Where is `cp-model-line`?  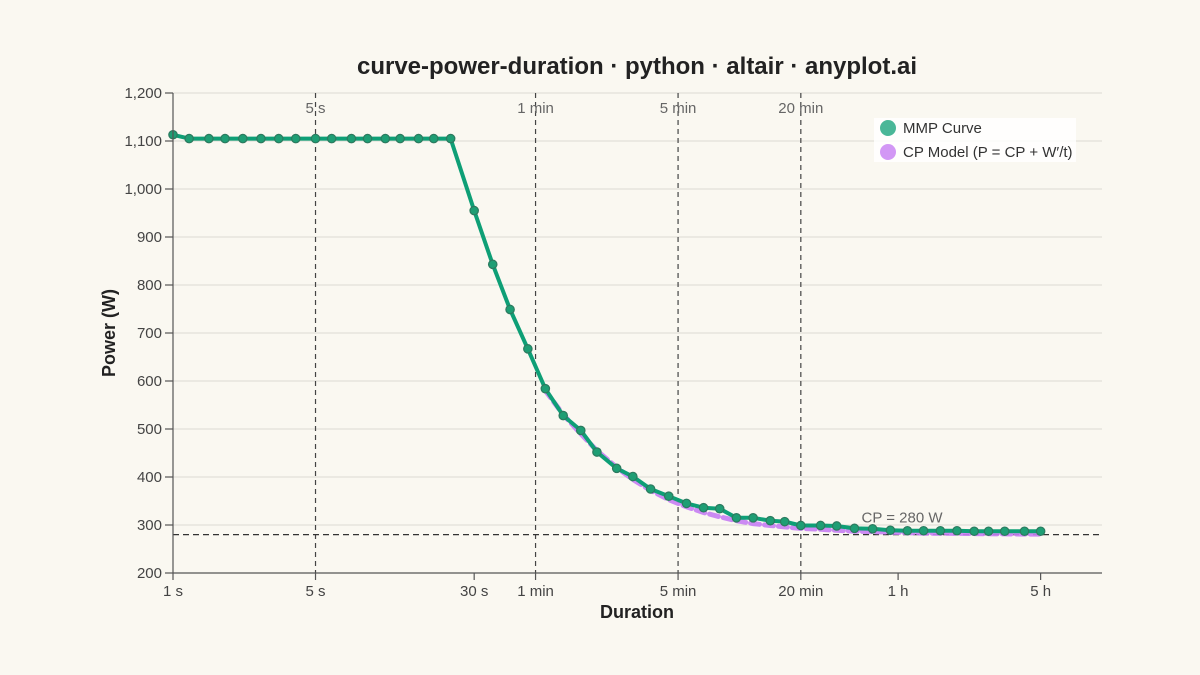 cp-model-line is located at coordinates (793, 462).